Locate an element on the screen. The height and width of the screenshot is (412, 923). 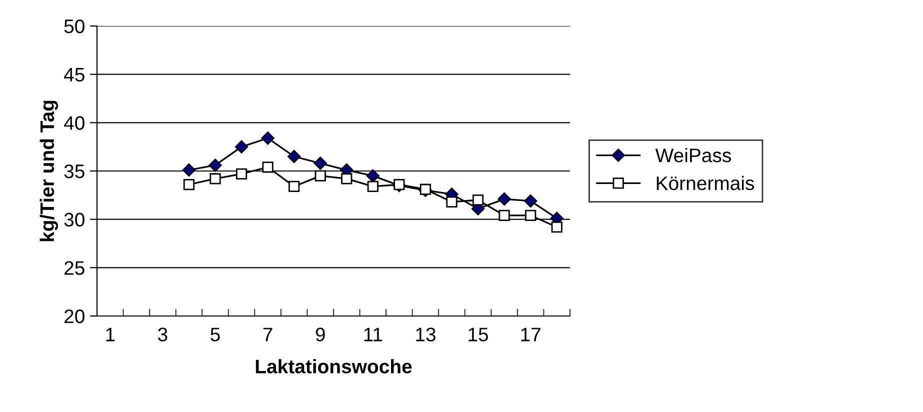
y-tick-label: 50 is located at coordinates (74, 26).